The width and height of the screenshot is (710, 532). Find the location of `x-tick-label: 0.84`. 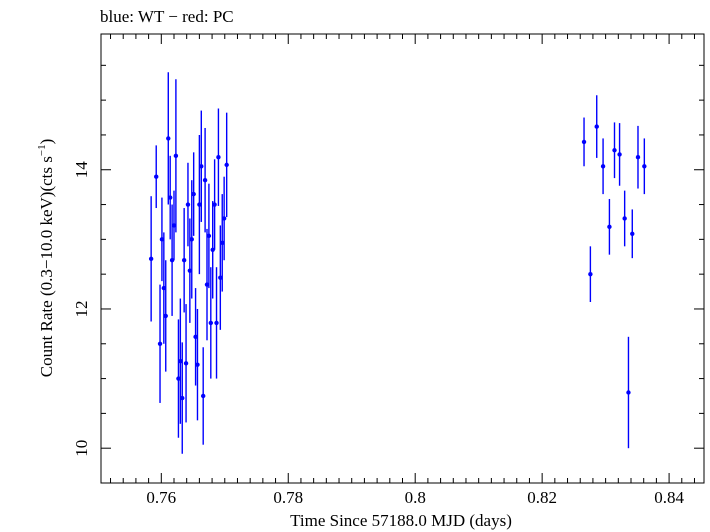

x-tick-label: 0.84 is located at coordinates (669, 497).